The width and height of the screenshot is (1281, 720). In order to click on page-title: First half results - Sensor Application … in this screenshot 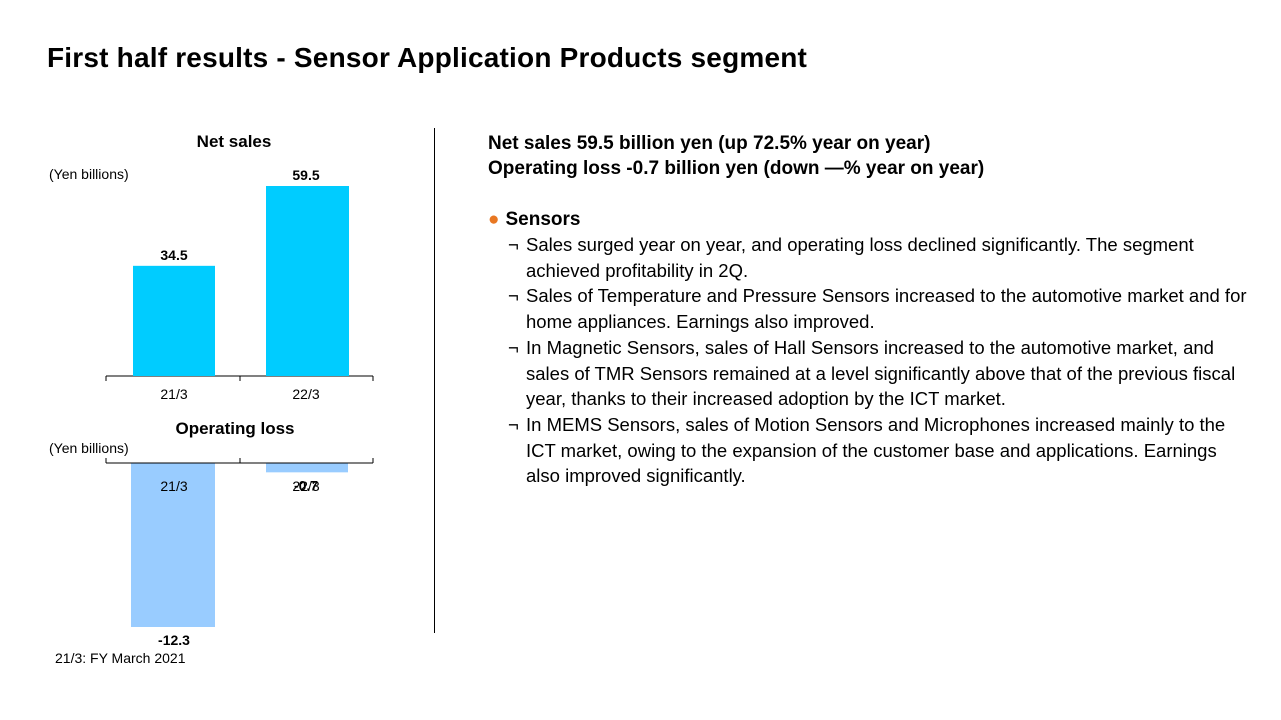, I will do `click(427, 57)`.